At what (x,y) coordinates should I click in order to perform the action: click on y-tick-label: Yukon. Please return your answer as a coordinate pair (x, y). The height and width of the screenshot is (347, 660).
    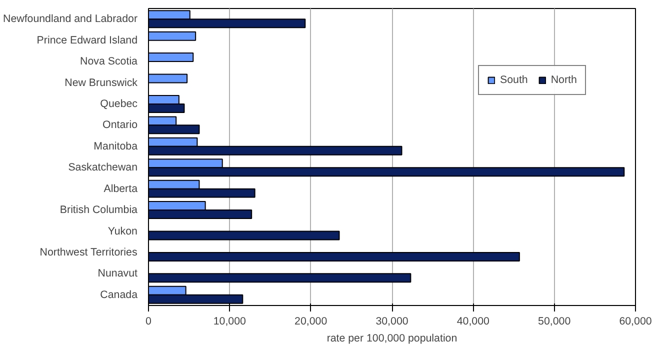
    Looking at the image, I should click on (123, 231).